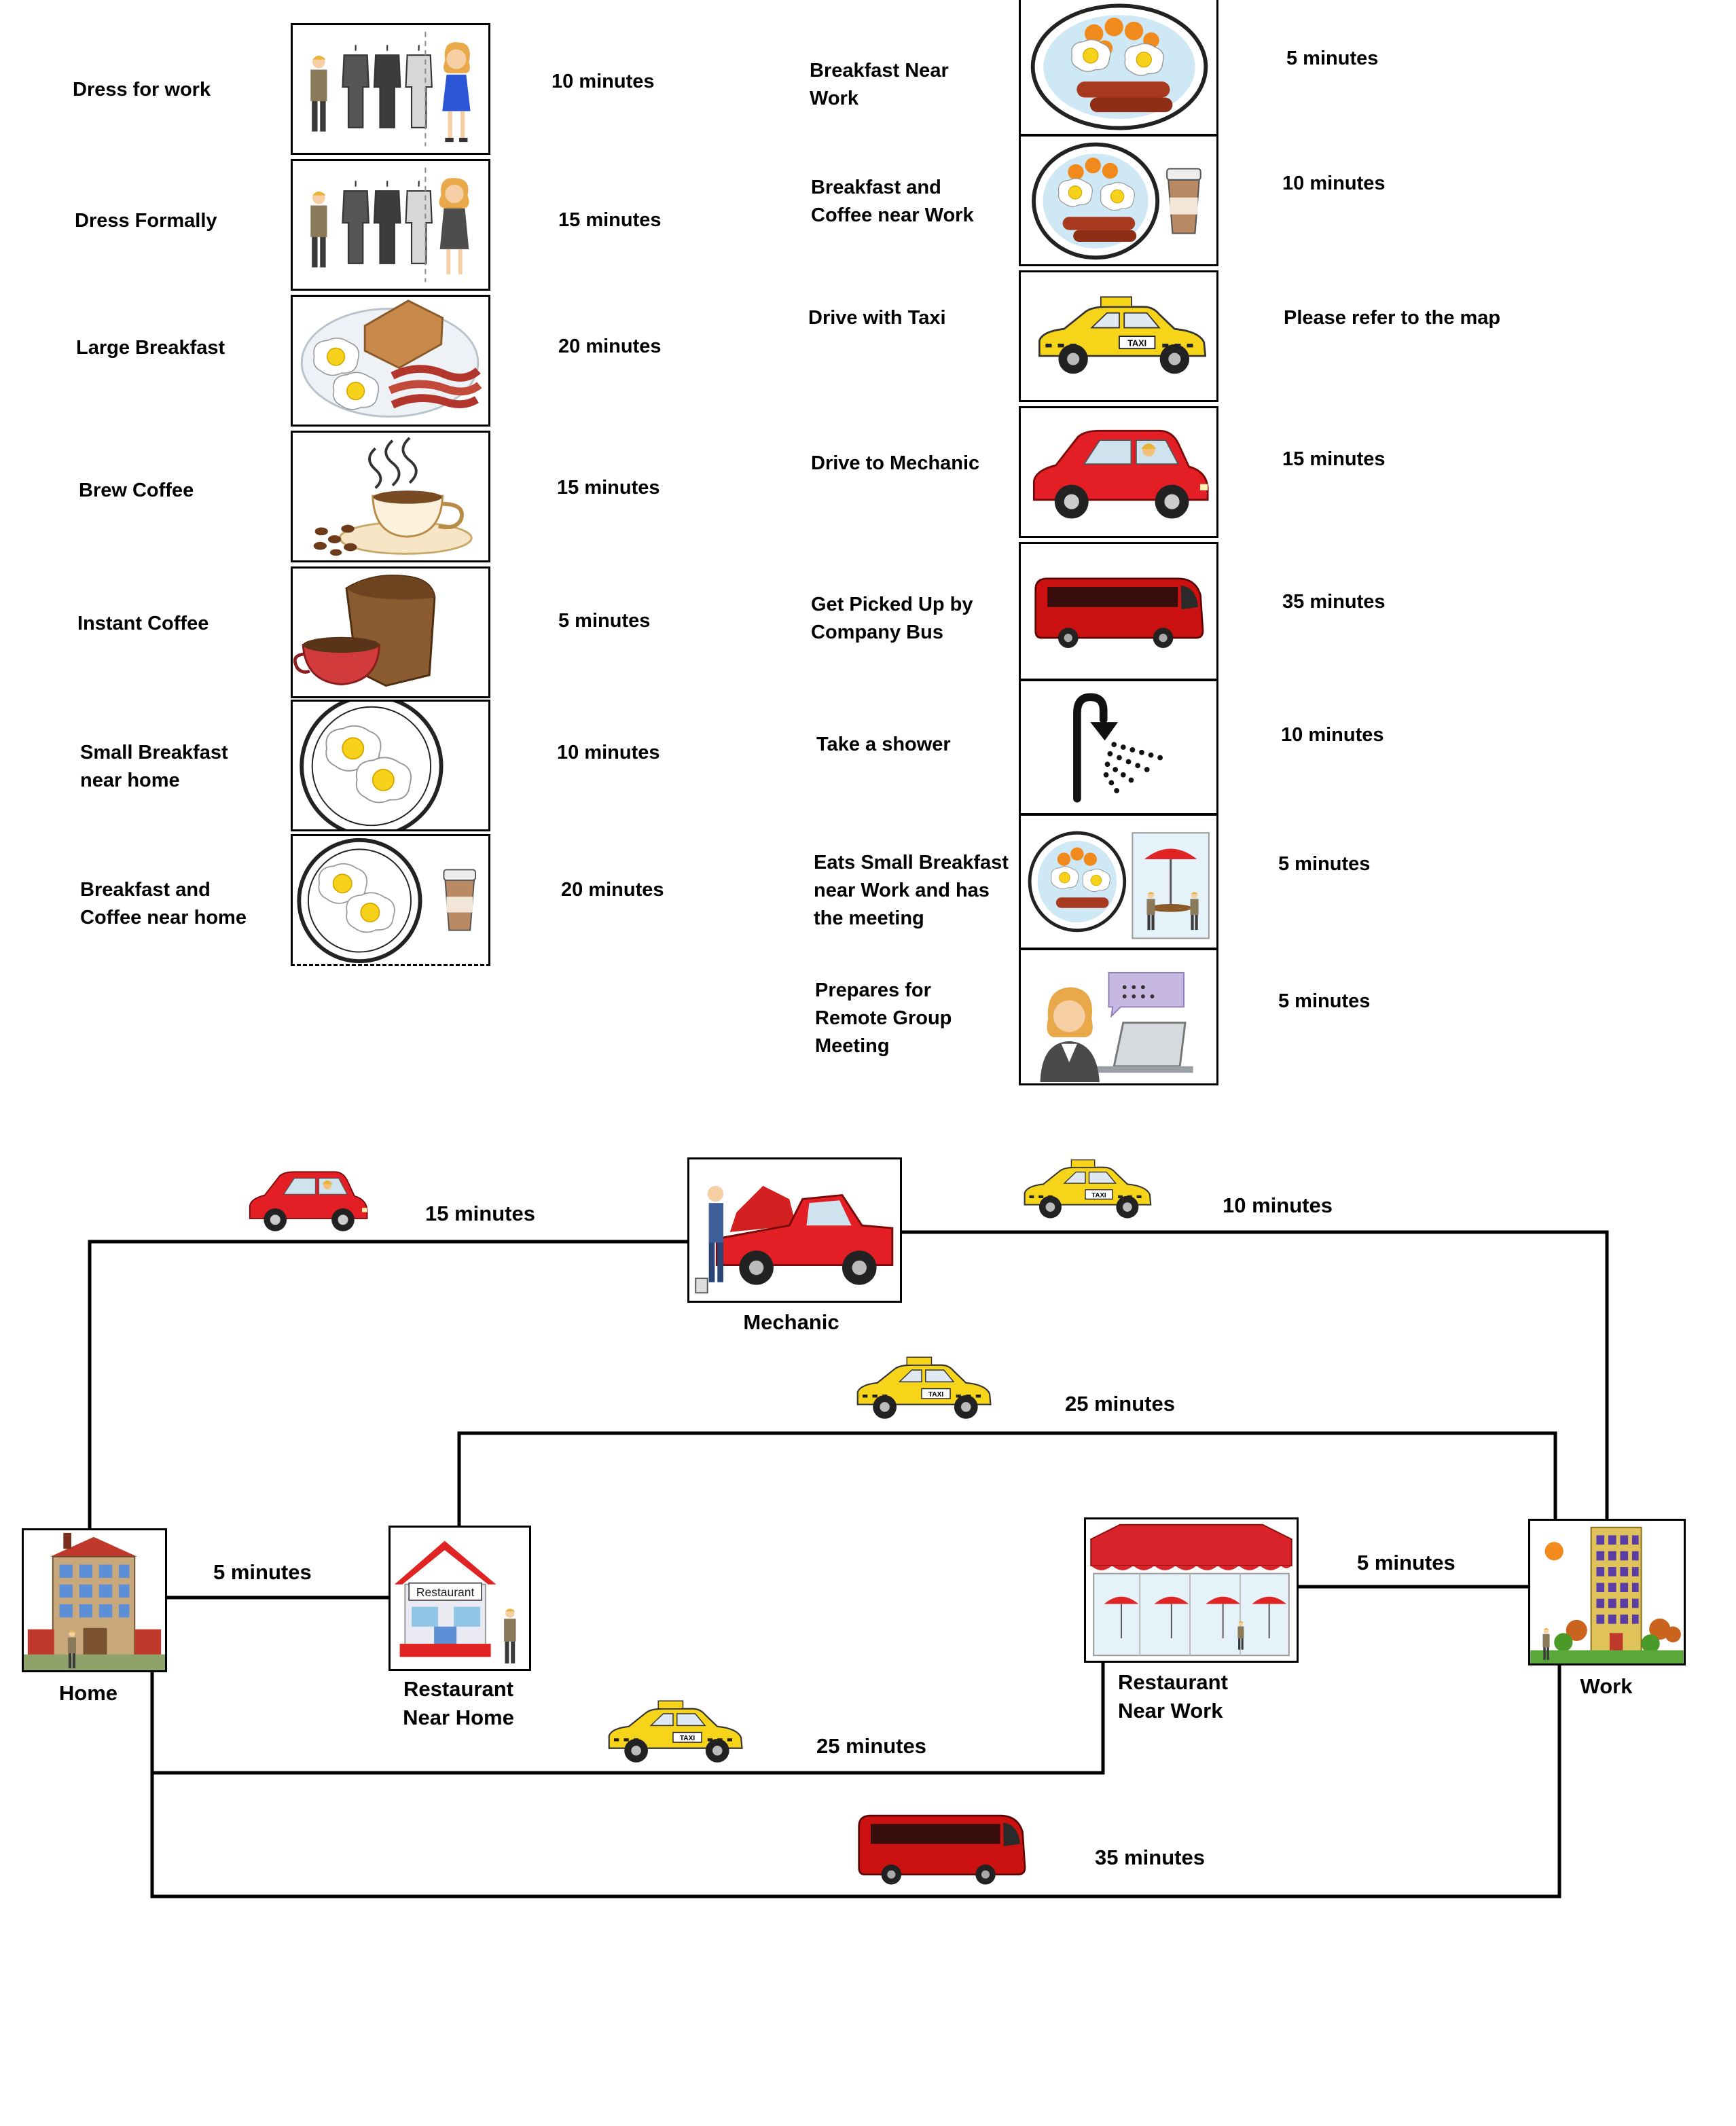 Image resolution: width=1736 pixels, height=2126 pixels. I want to click on bus-route-icon, so click(941, 1847).